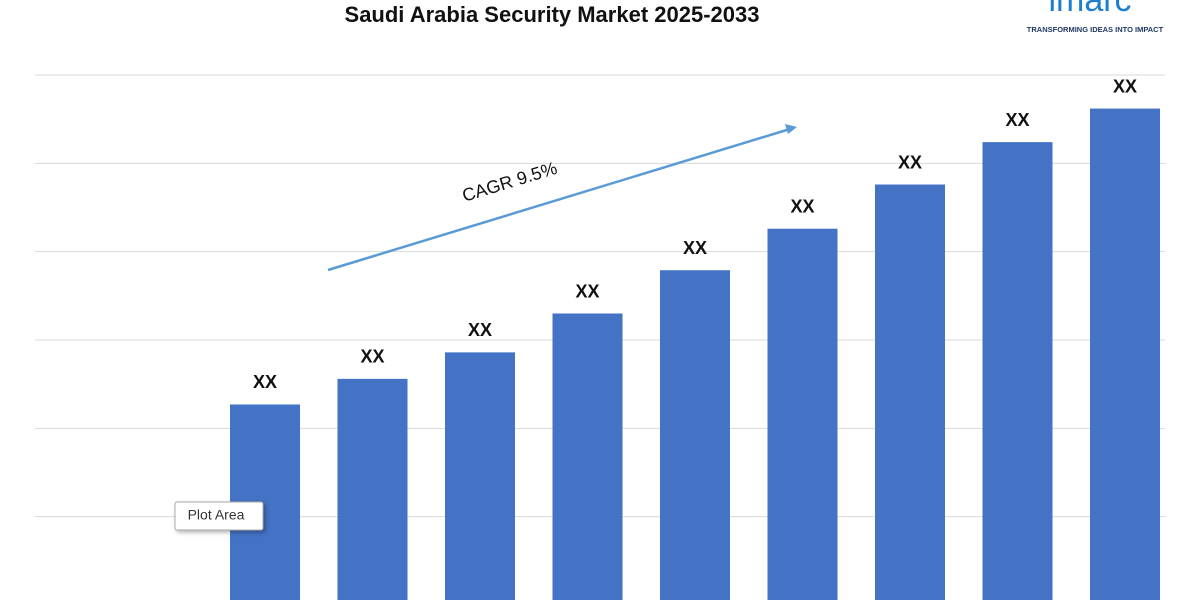  Describe the element at coordinates (1089, 9) in the screenshot. I see `logo: imarc` at that location.